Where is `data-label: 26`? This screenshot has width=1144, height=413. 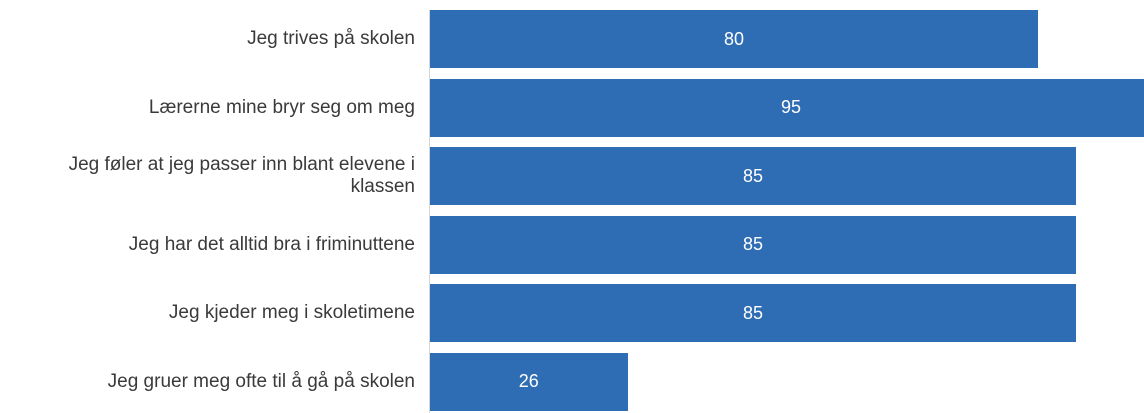
data-label: 26 is located at coordinates (528, 381).